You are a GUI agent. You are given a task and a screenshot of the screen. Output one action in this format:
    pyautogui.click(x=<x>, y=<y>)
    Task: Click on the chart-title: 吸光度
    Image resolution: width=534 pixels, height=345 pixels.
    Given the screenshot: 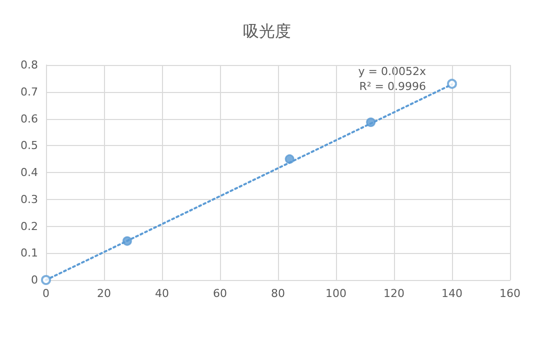 What is the action you would take?
    pyautogui.click(x=267, y=31)
    